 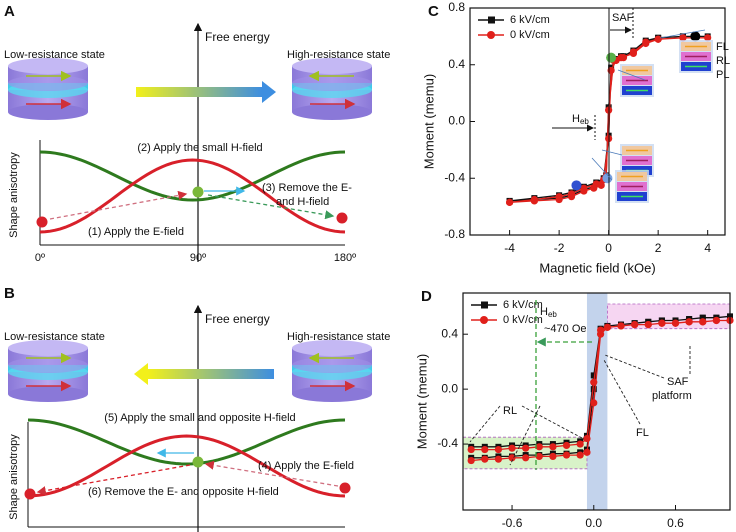 I want to click on step-label: (6) Remove the E- and opposite H-field, so click(x=183, y=492).